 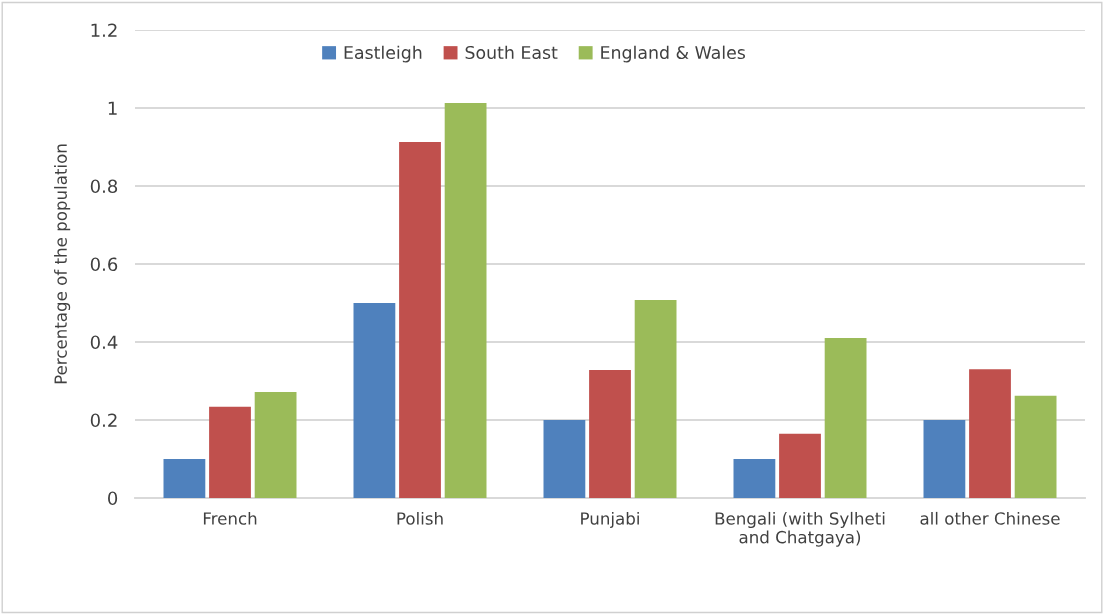 What do you see at coordinates (104, 30) in the screenshot?
I see `y-tick-label: 1.2` at bounding box center [104, 30].